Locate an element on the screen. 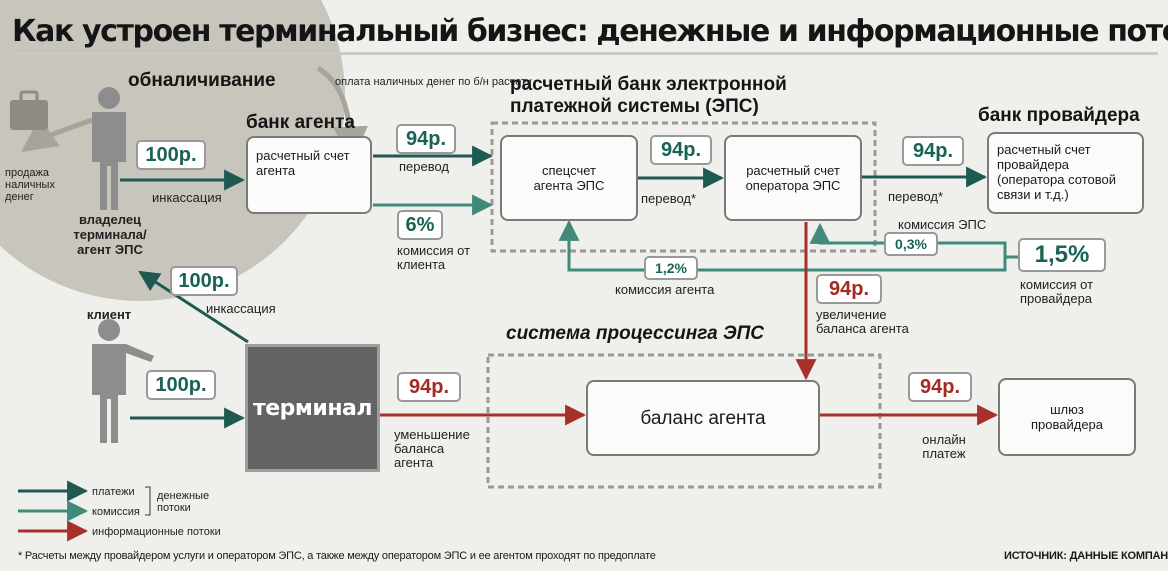 The image size is (1168, 571). balance-increase-label: увеличение баланса агента is located at coordinates (862, 321).